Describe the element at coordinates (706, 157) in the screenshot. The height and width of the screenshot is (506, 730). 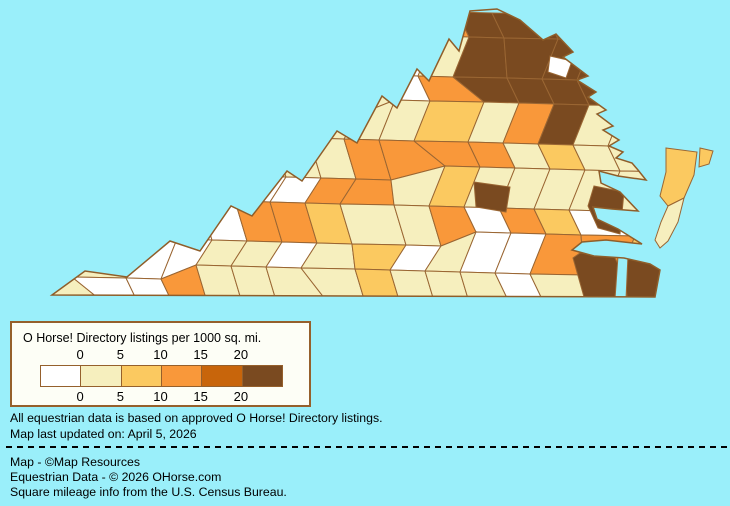
I see `eastern-shore-island` at that location.